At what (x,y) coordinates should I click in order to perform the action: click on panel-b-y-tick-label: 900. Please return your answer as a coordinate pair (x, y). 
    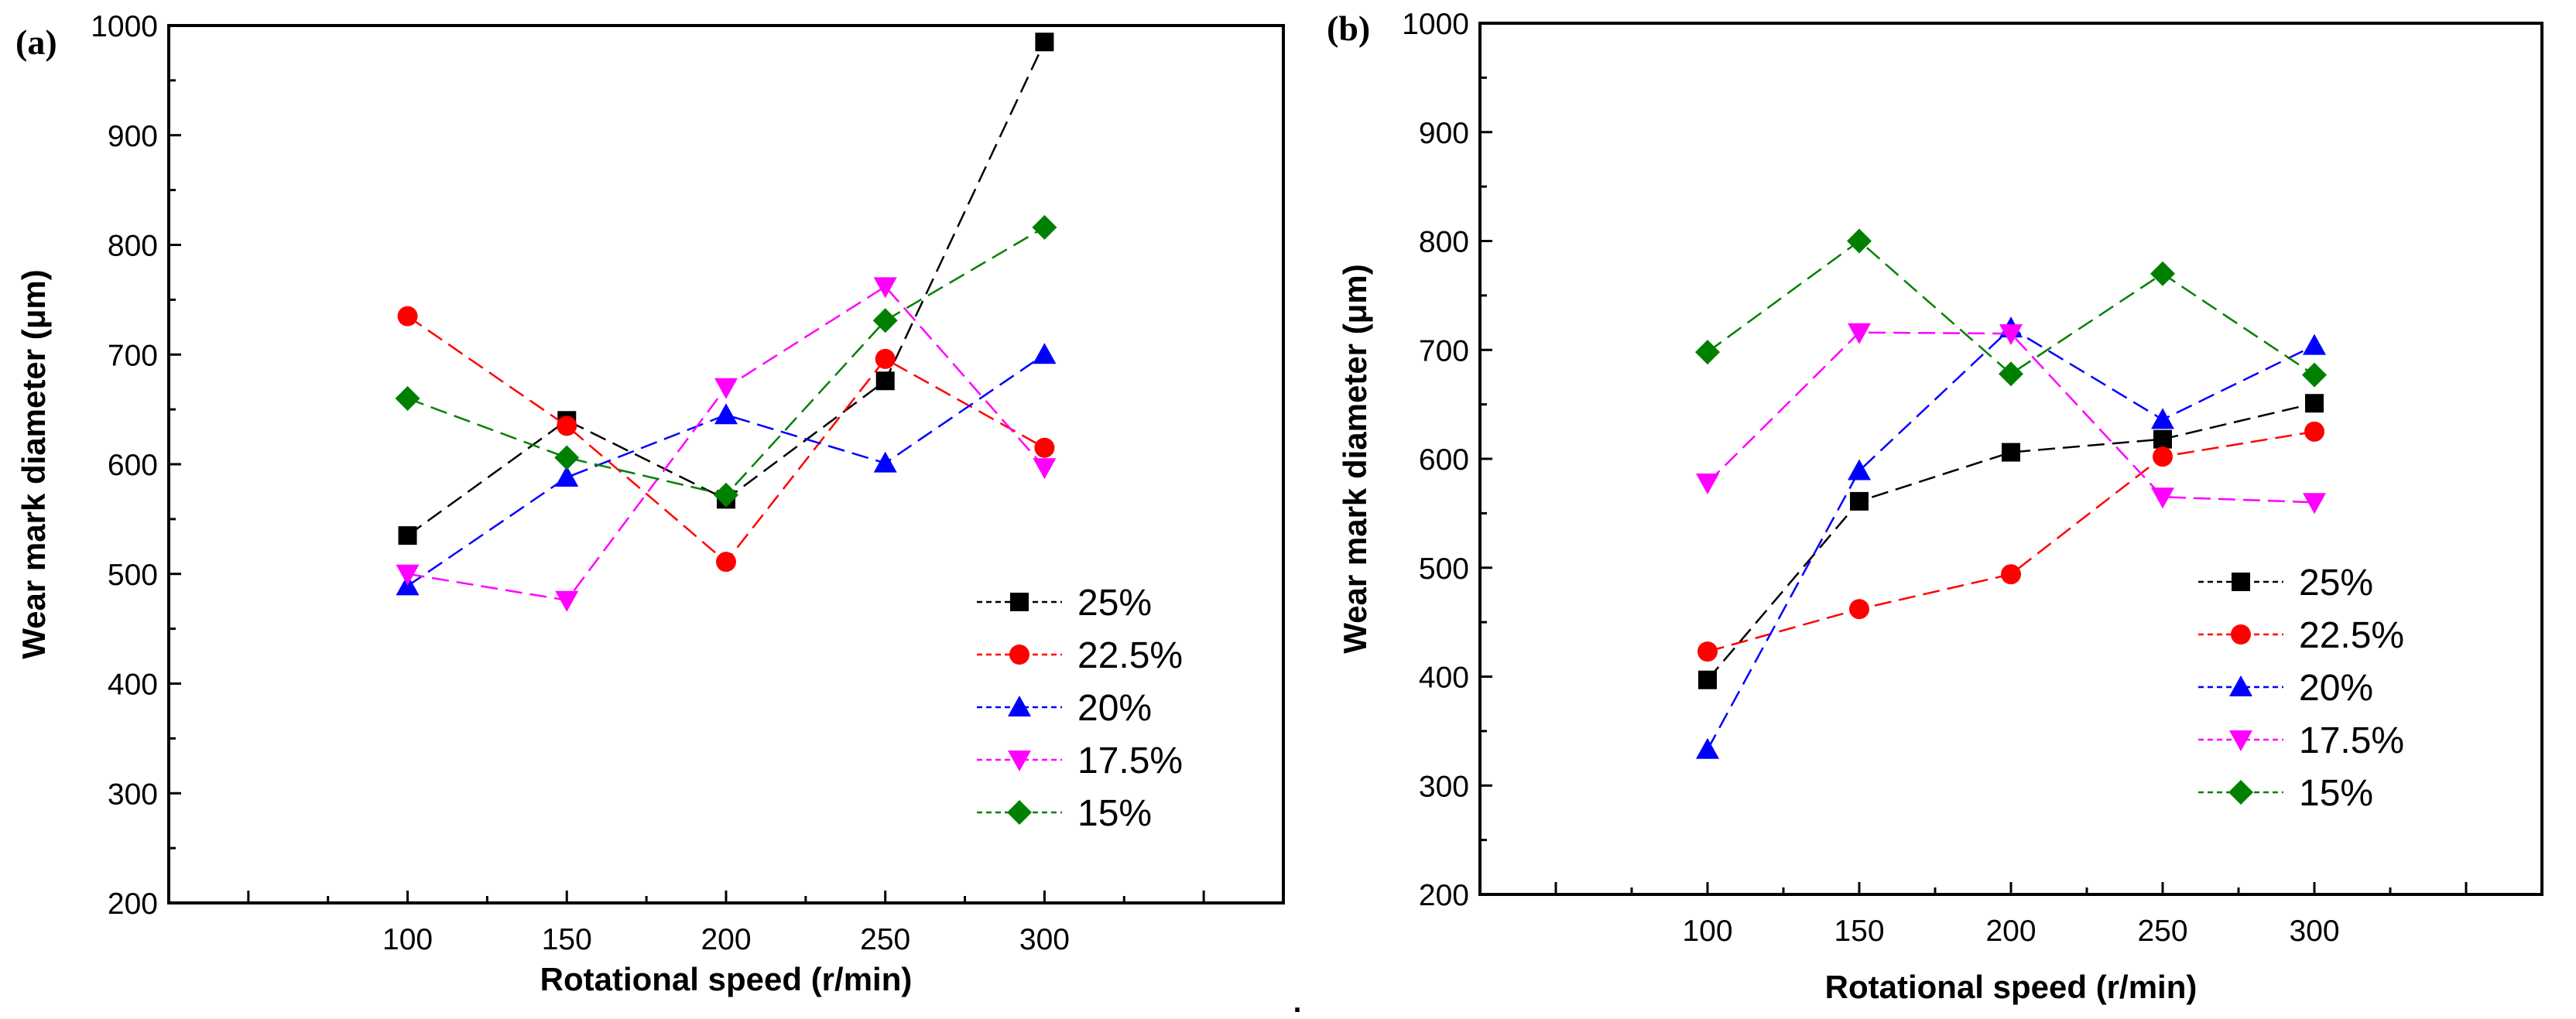
    Looking at the image, I should click on (1444, 133).